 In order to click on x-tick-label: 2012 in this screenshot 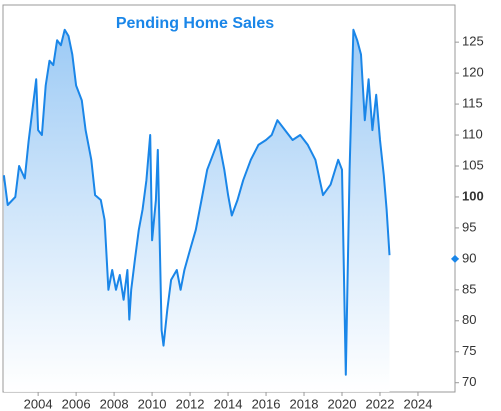, I will do `click(190, 403)`.